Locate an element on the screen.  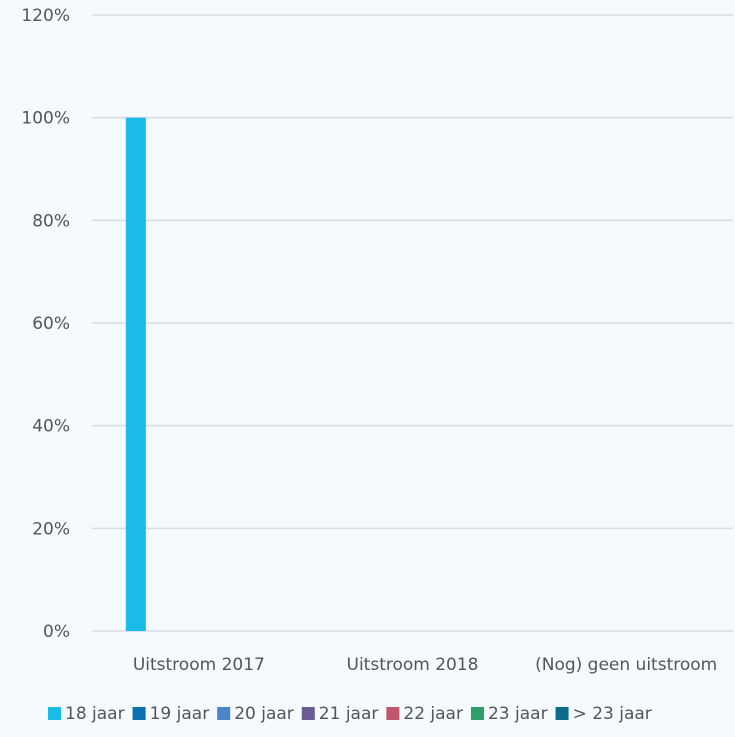
y-tick-label: 80% is located at coordinates (51, 221).